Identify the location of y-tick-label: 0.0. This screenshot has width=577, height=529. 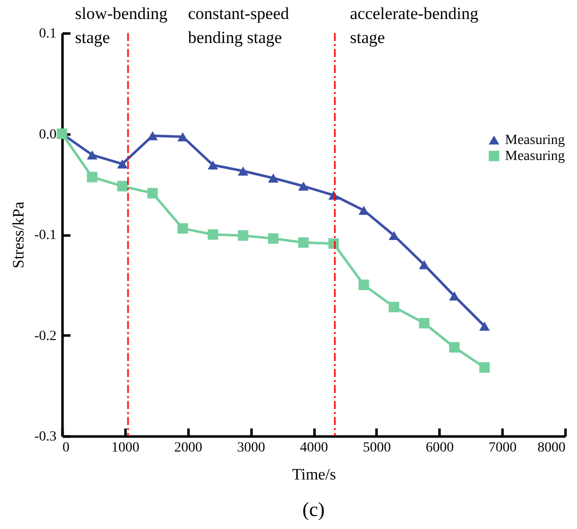
(47, 134).